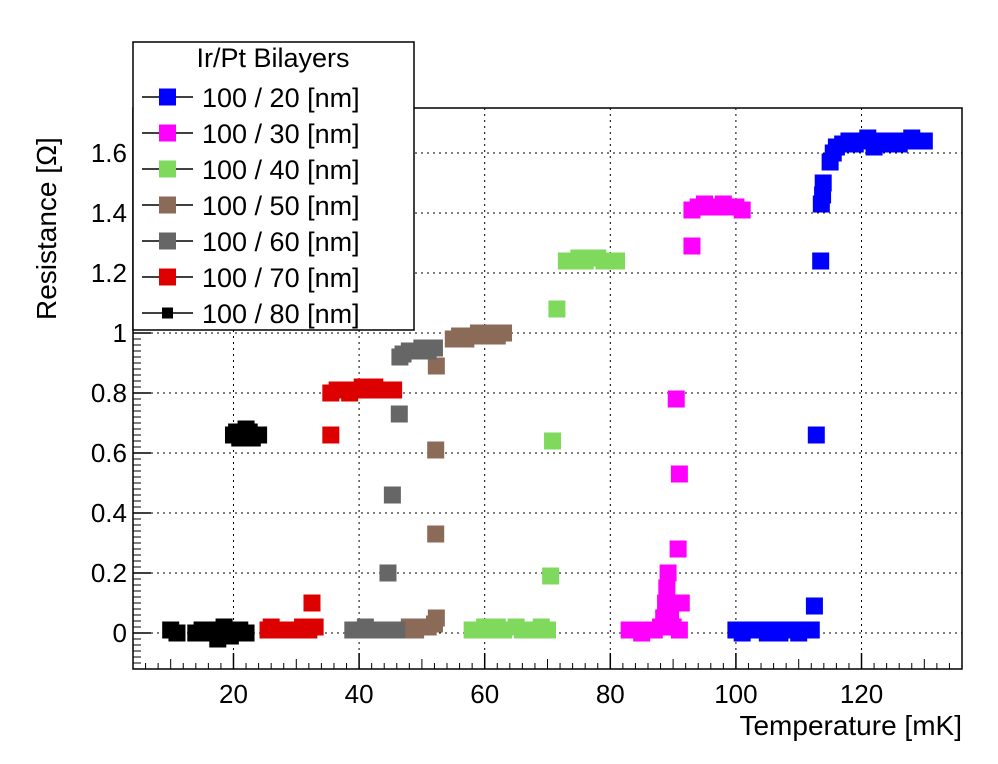 Image resolution: width=998 pixels, height=764 pixels. I want to click on y-tick-label: 0.8, so click(109, 393).